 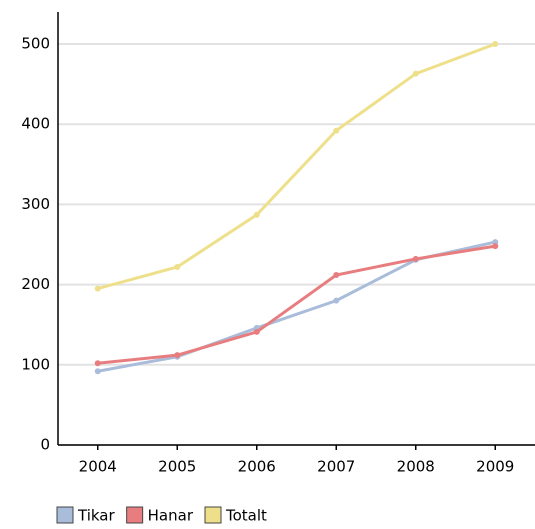 What do you see at coordinates (246, 516) in the screenshot?
I see `legend-label: Totalt` at bounding box center [246, 516].